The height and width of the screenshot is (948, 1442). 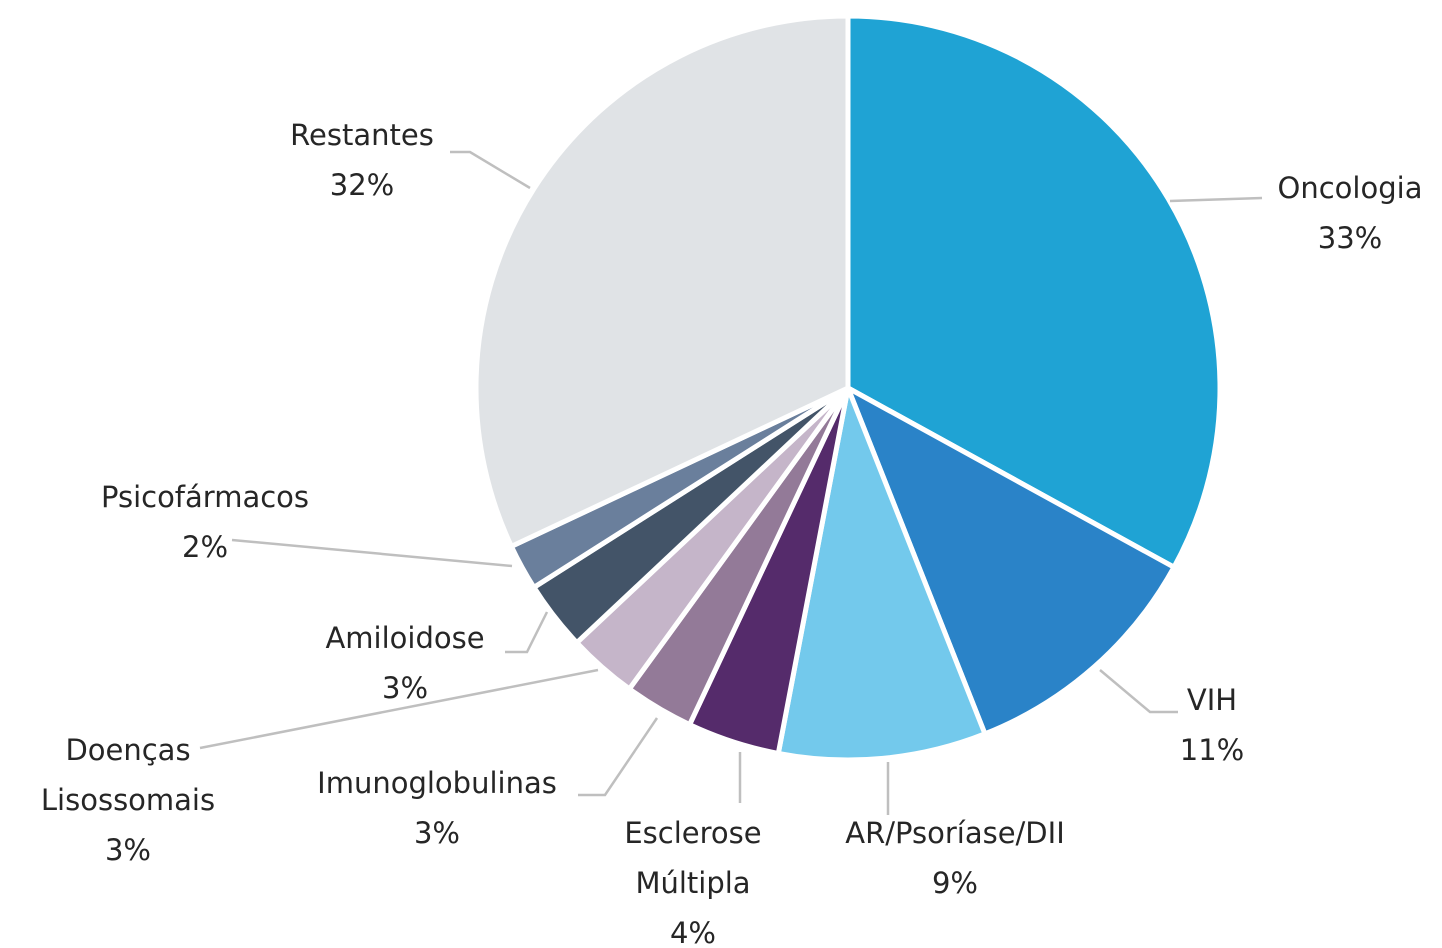 I want to click on slice-label: Amiloidose 3%, so click(x=404, y=663).